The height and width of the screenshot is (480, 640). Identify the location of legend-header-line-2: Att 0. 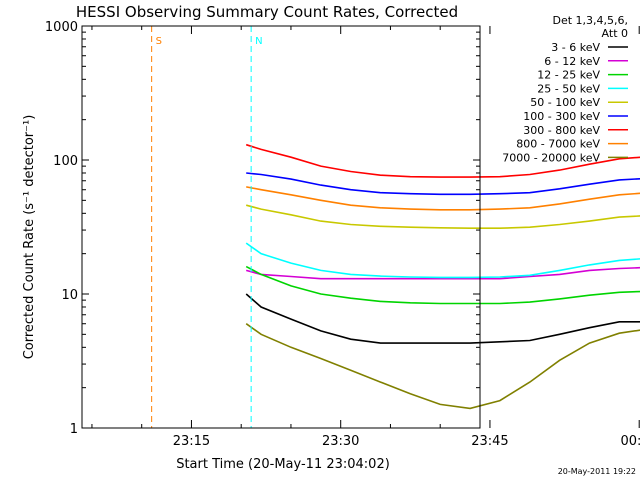
(615, 33).